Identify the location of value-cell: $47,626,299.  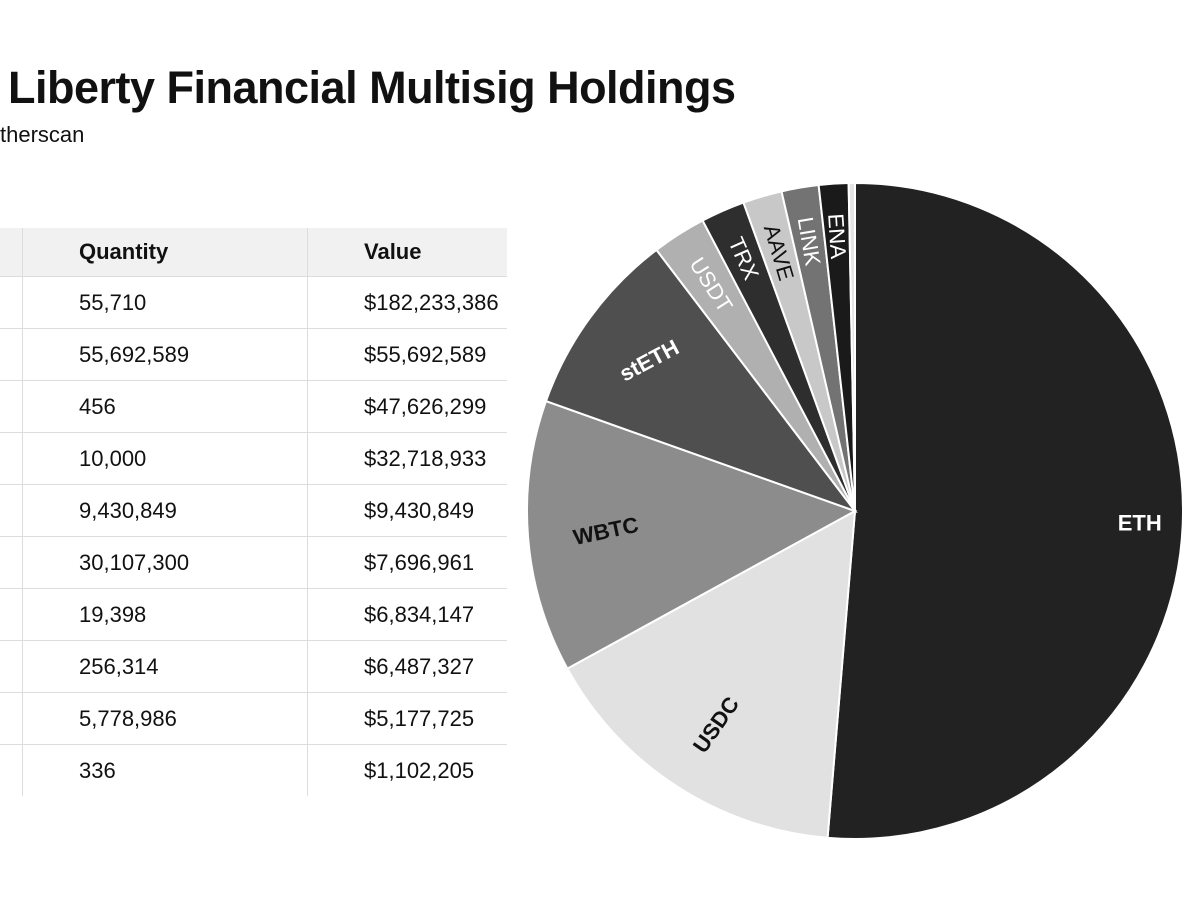
(407, 406).